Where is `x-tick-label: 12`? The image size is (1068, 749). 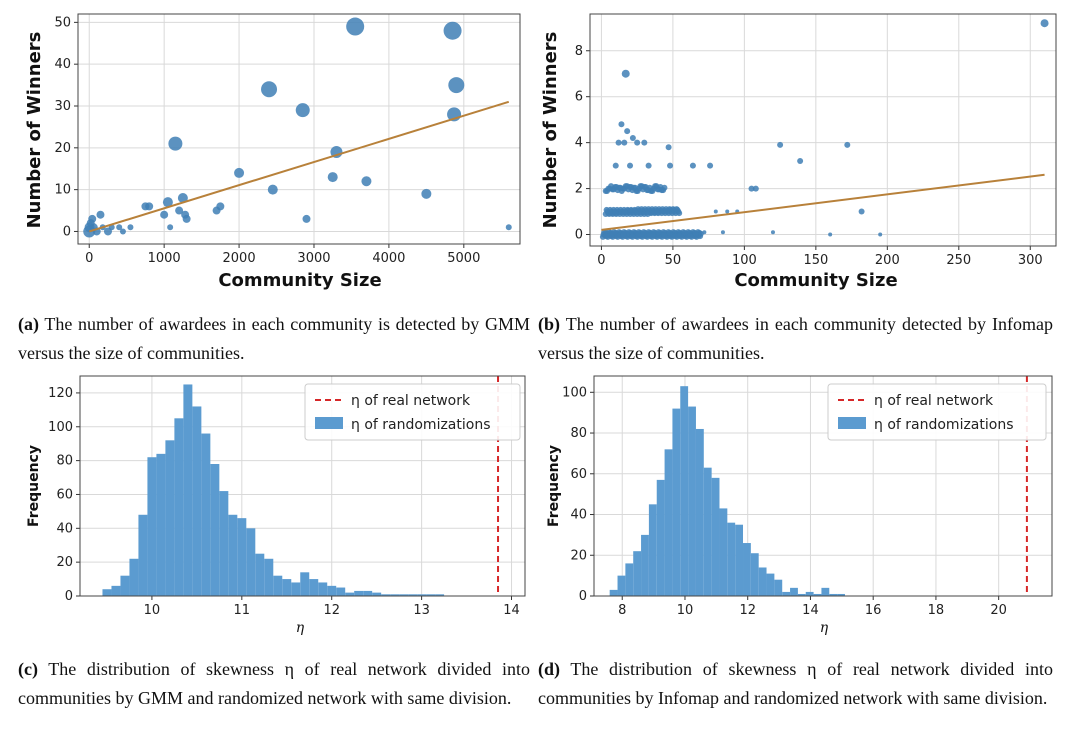 x-tick-label: 12 is located at coordinates (331, 610).